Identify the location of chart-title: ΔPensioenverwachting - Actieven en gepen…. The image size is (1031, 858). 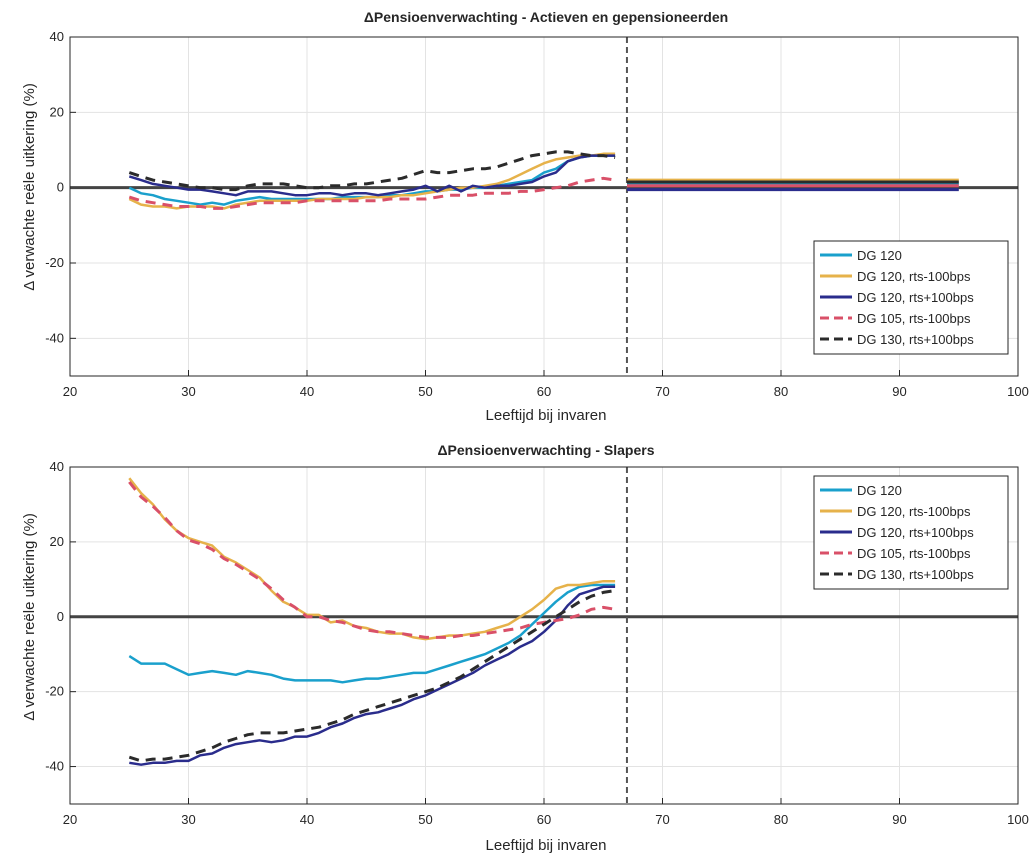
(546, 17).